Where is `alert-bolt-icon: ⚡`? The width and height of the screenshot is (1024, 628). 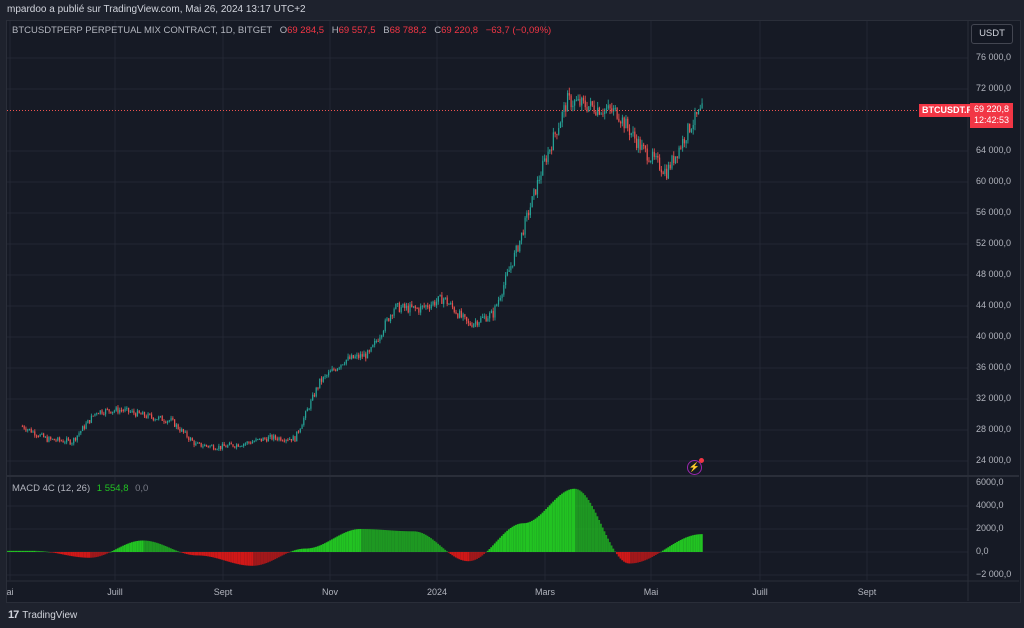 alert-bolt-icon: ⚡ is located at coordinates (695, 466).